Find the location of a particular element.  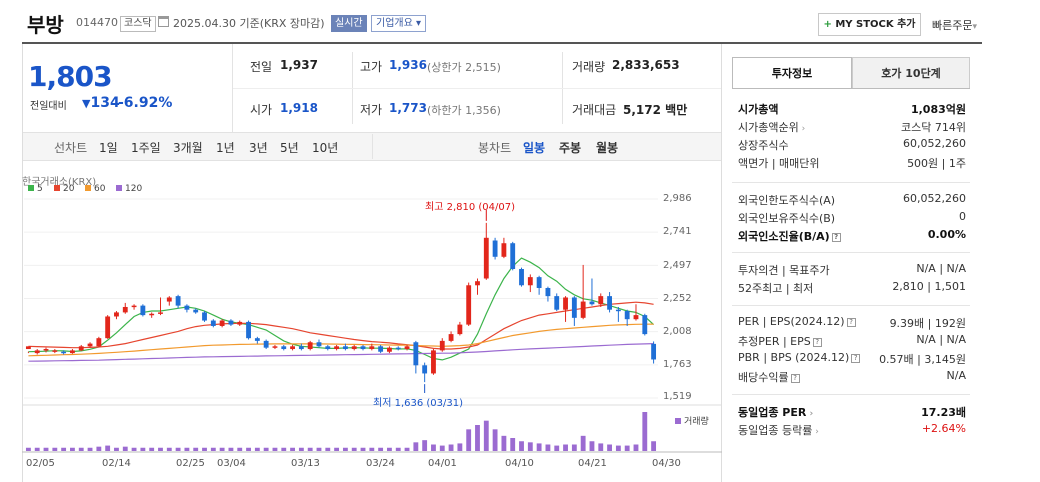

divider is located at coordinates (477, 88).